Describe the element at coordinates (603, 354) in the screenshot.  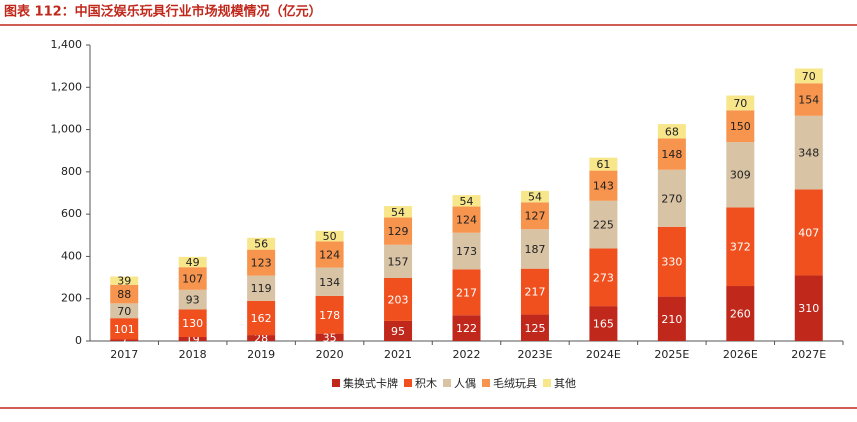
I see `x-tick-label: 2024E` at that location.